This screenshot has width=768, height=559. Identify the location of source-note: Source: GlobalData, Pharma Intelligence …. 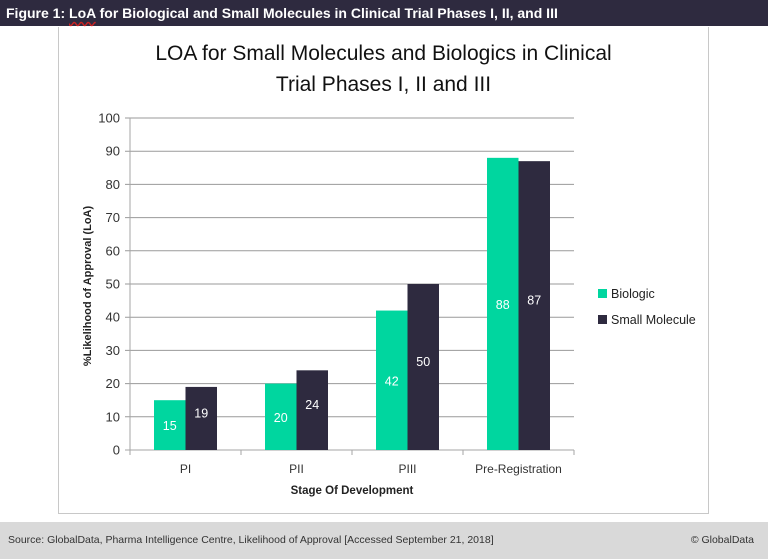
(251, 540).